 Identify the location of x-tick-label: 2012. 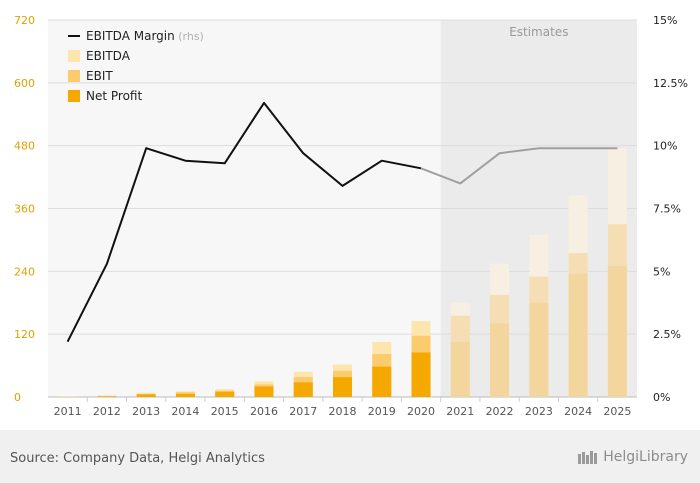
(107, 411).